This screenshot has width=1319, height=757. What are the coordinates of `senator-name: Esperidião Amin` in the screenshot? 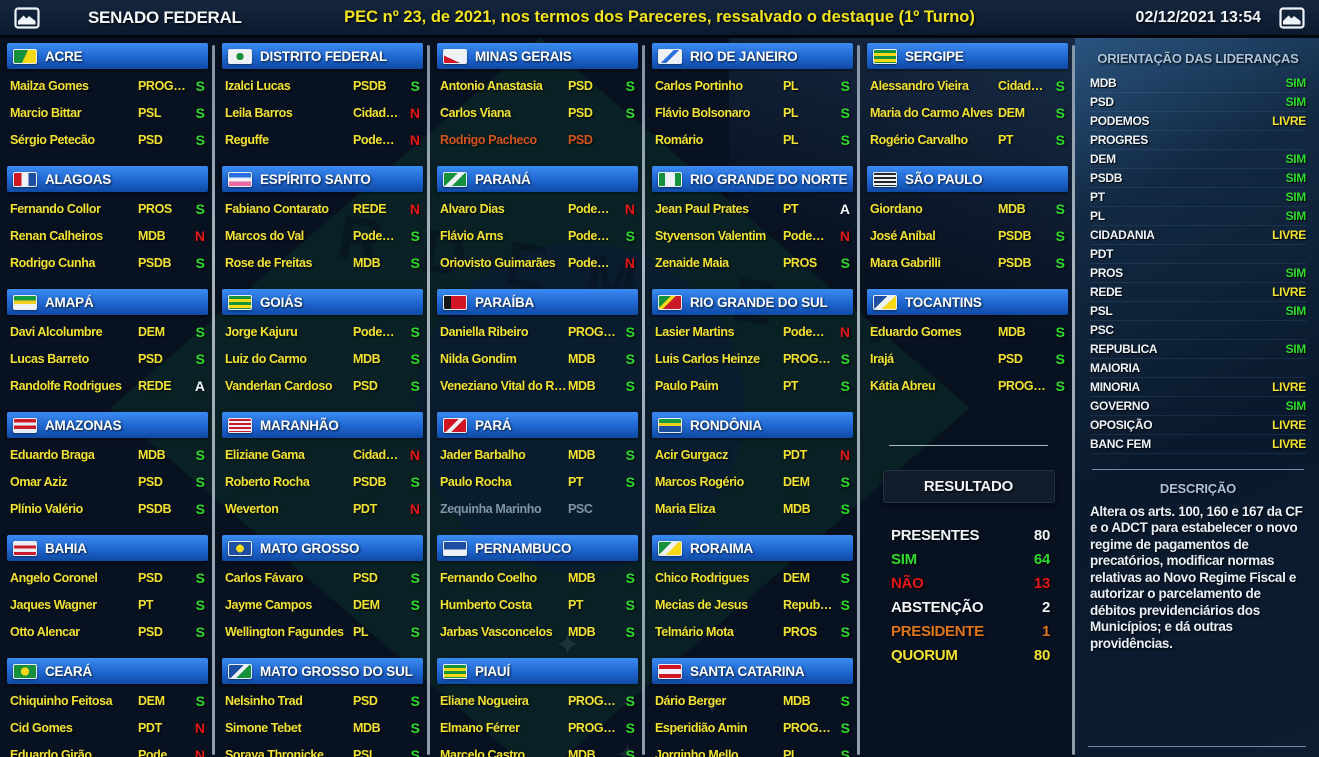 It's located at (701, 727).